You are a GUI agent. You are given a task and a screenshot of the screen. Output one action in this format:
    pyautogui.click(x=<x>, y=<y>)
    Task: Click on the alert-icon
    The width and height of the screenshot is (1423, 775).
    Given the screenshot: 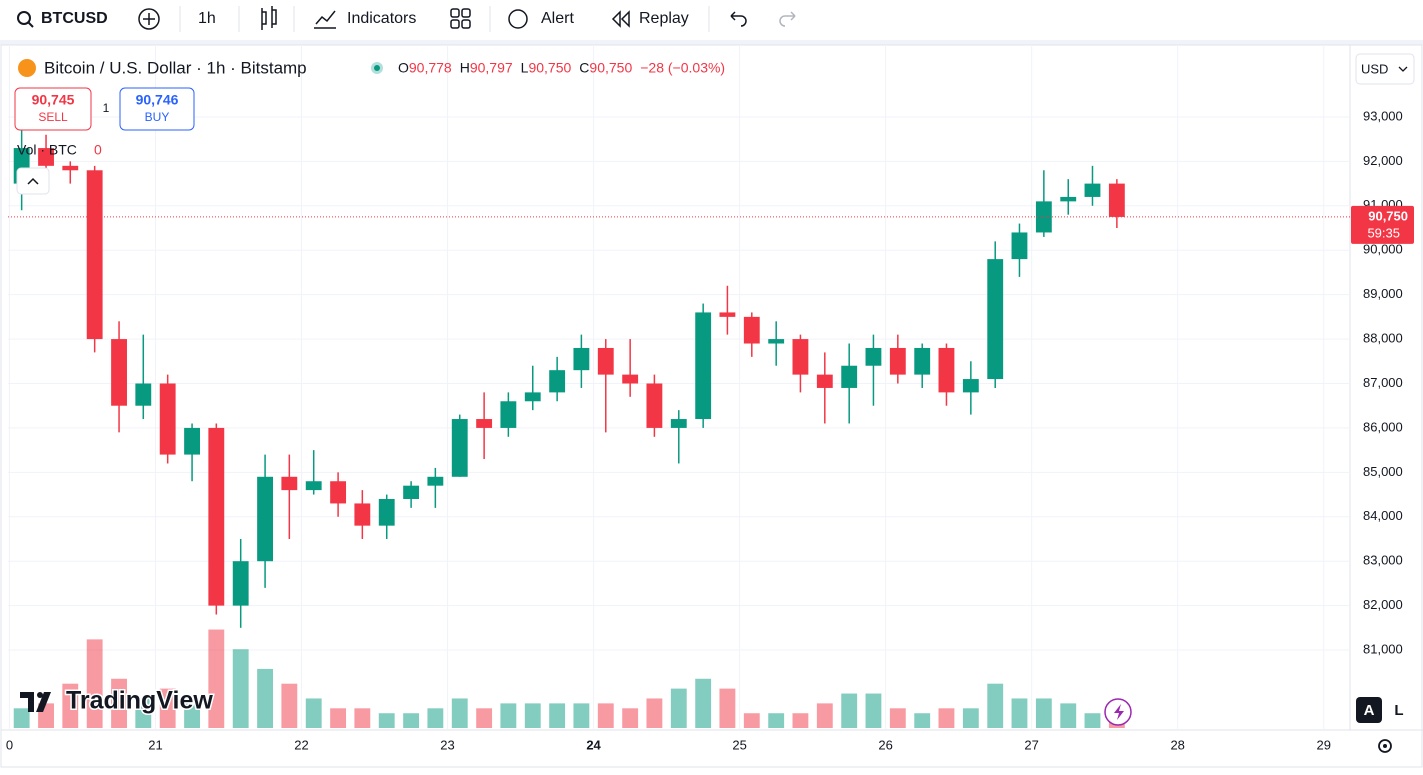 What is the action you would take?
    pyautogui.click(x=518, y=19)
    